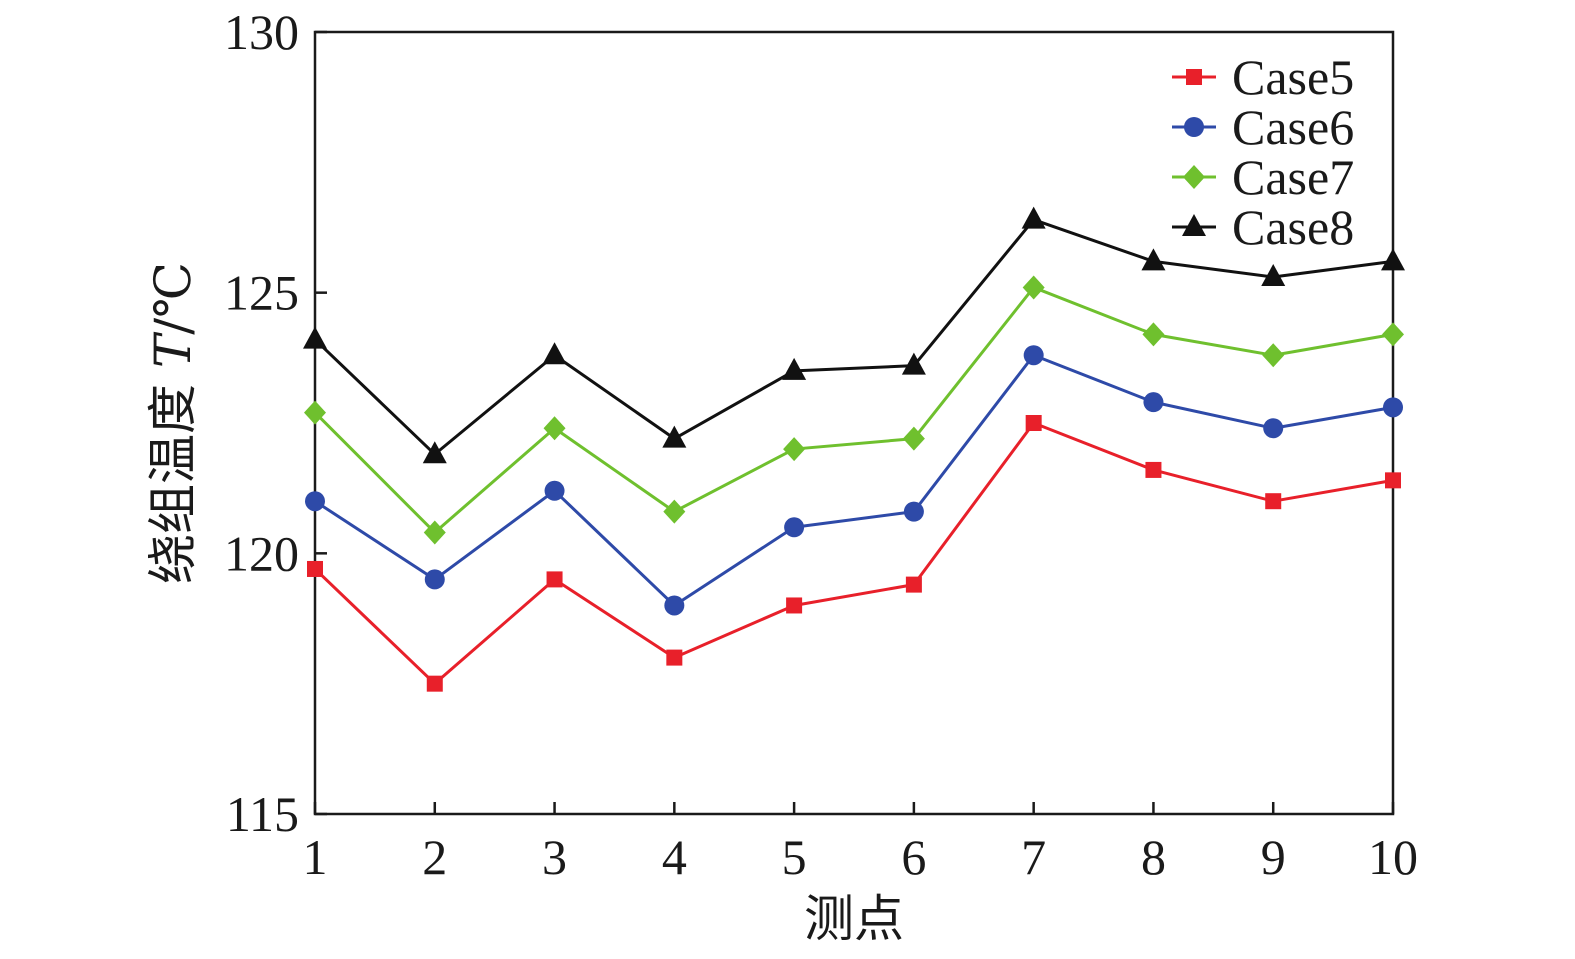 This screenshot has width=1575, height=959. I want to click on y-axis-title: 绕组温度 T/℃, so click(173, 423).